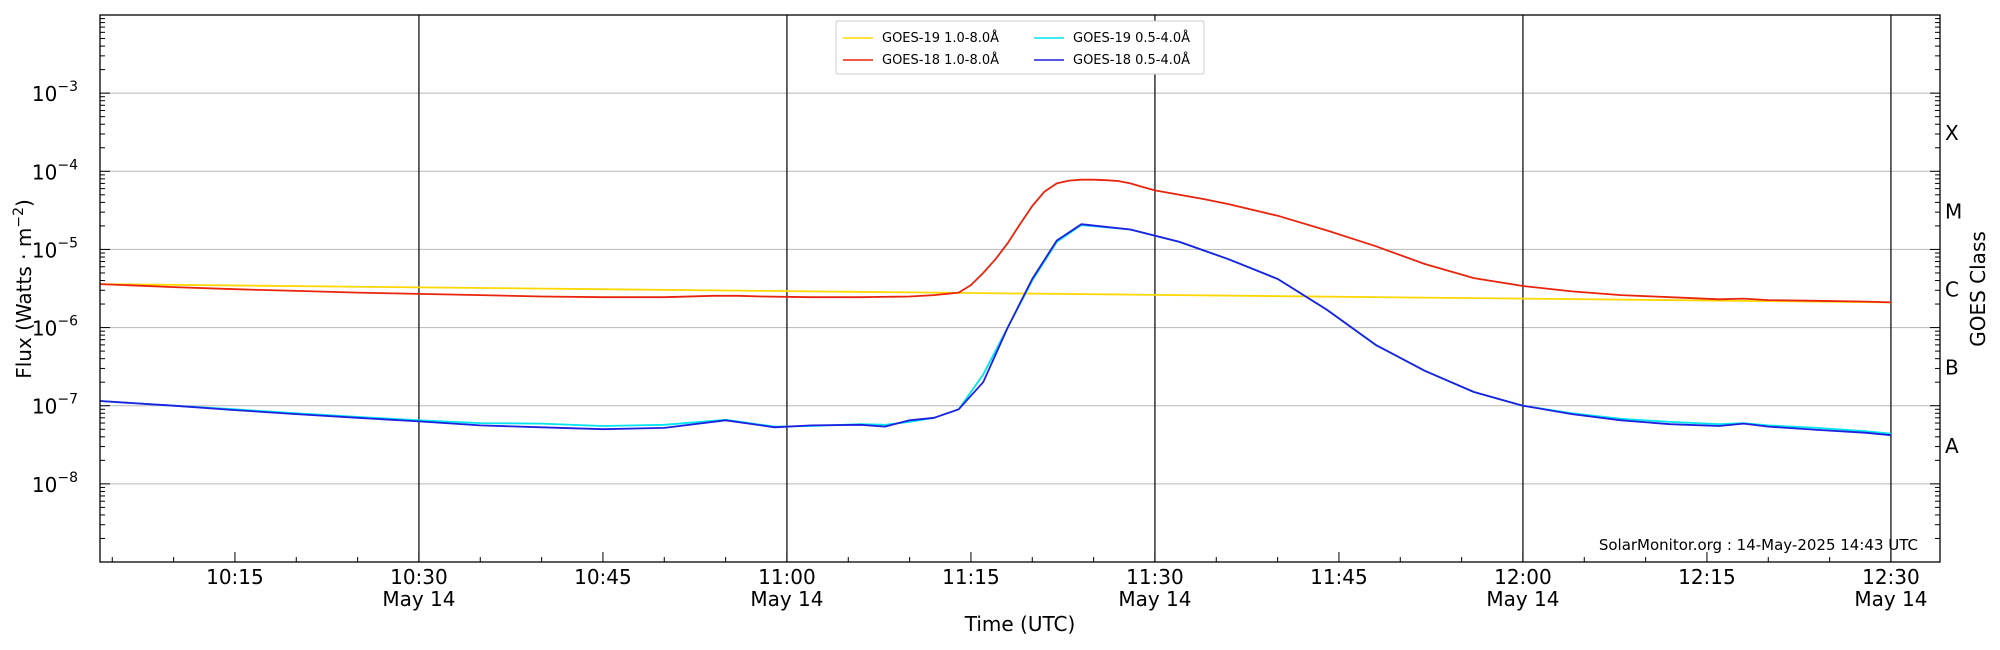 This screenshot has height=650, width=2000. What do you see at coordinates (1131, 60) in the screenshot?
I see `legend-label-goes18-short: GOES-18 0.5-4.0Å` at bounding box center [1131, 60].